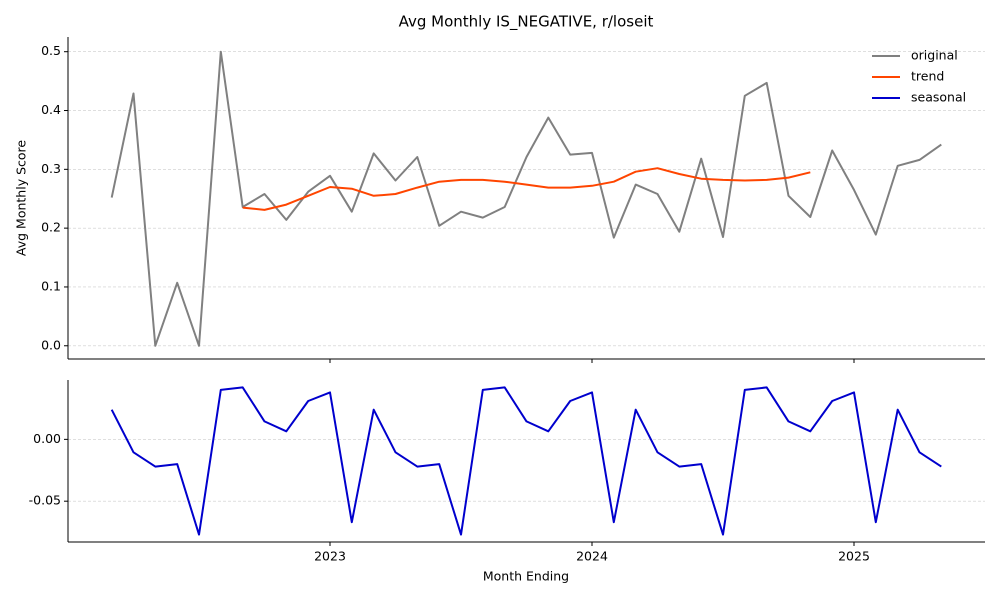 This screenshot has height=600, width=1000. Describe the element at coordinates (526, 22) in the screenshot. I see `chart-title: Avg Monthly IS_NEGATIVE, r/loseit` at that location.